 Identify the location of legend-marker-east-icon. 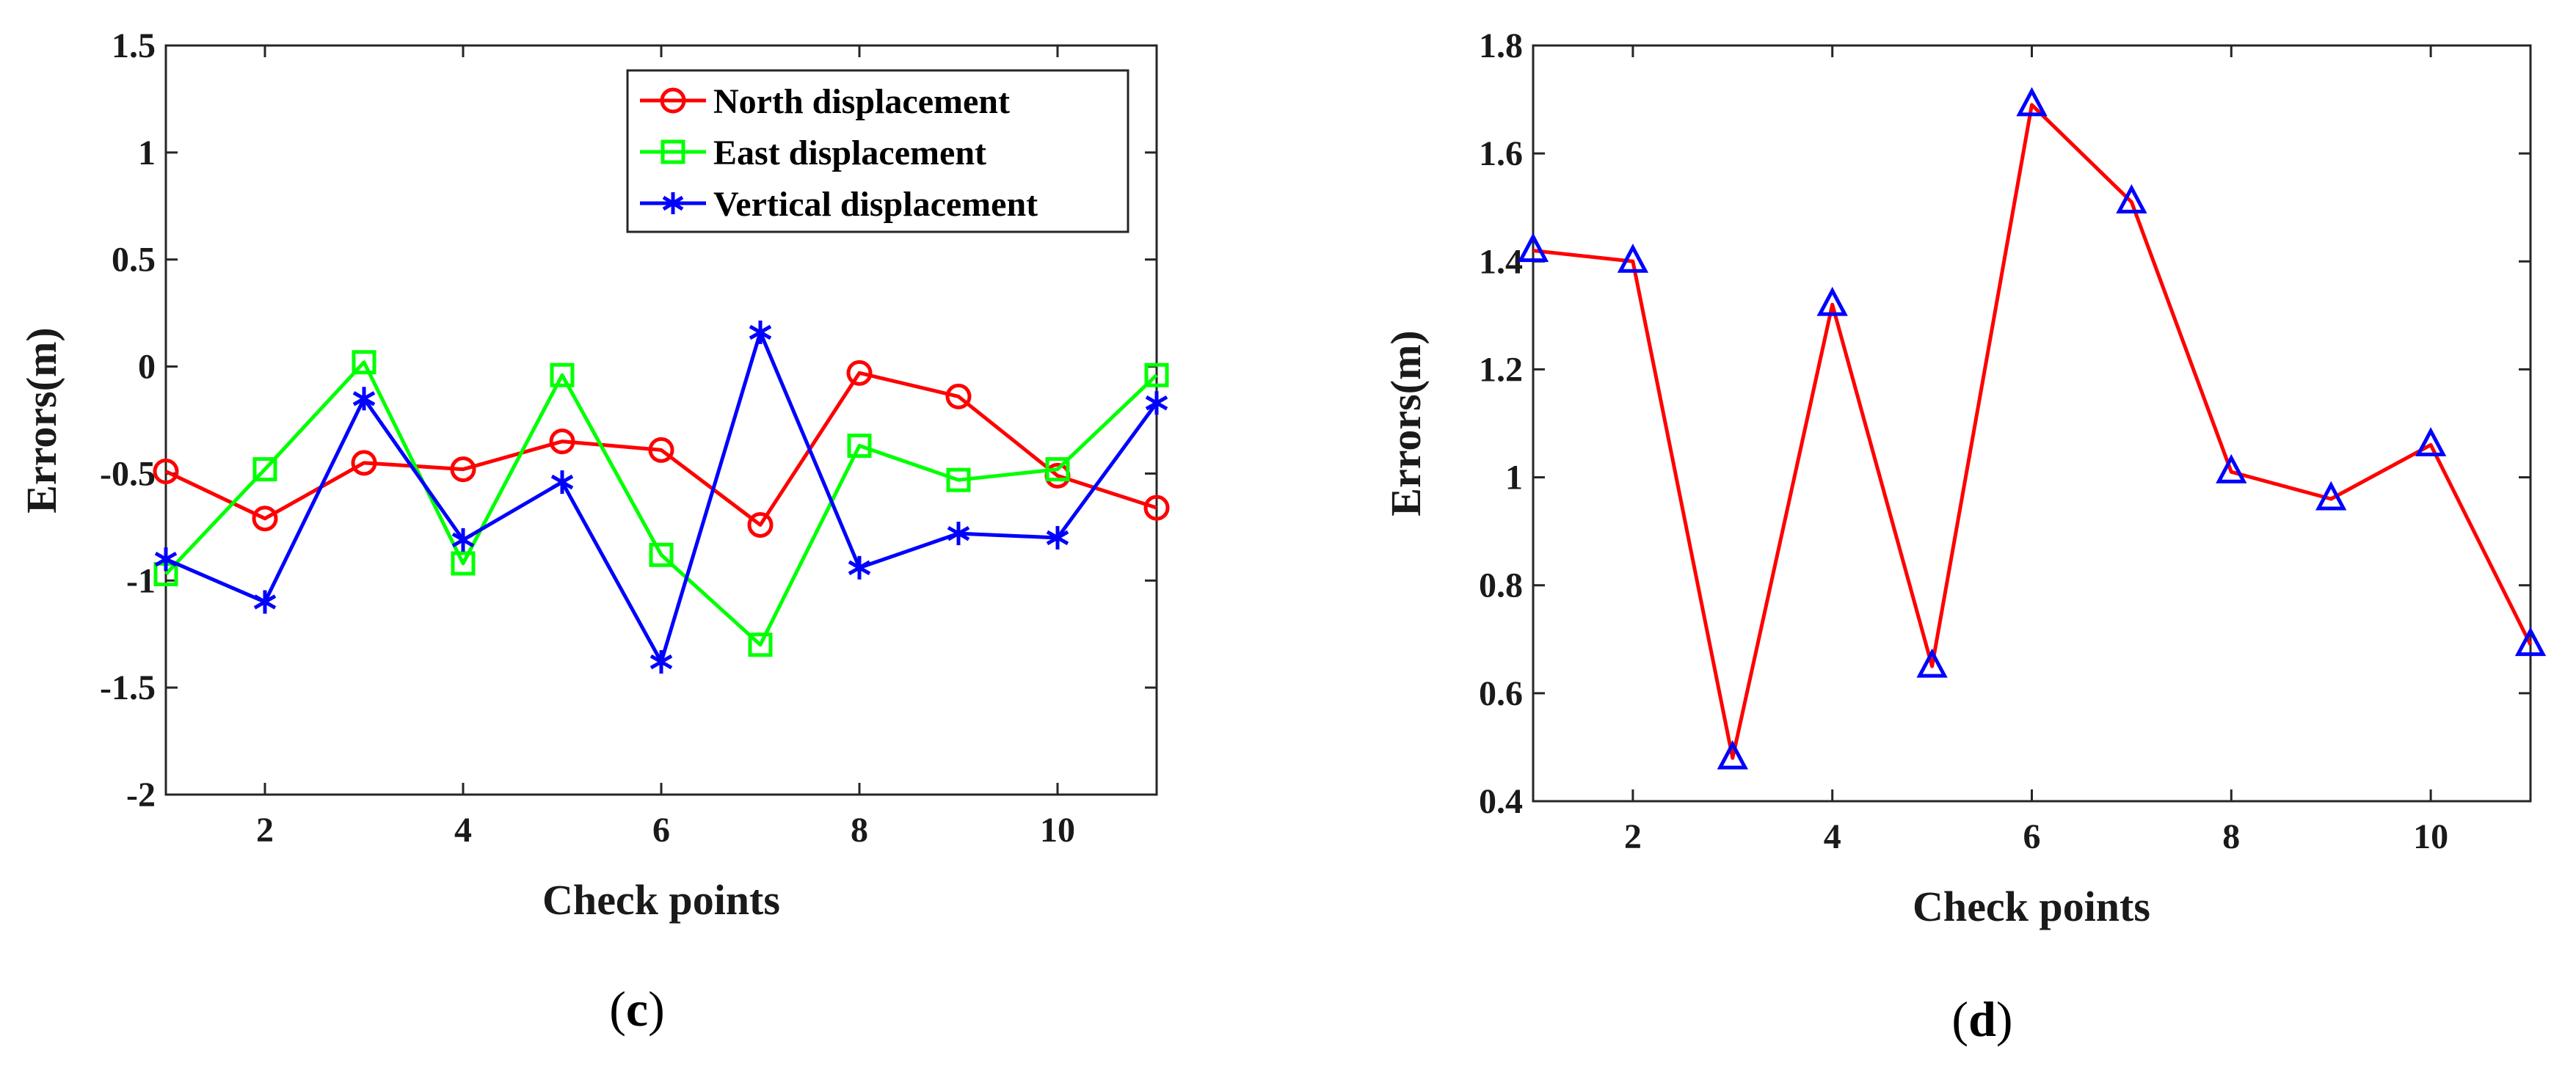
(673, 151).